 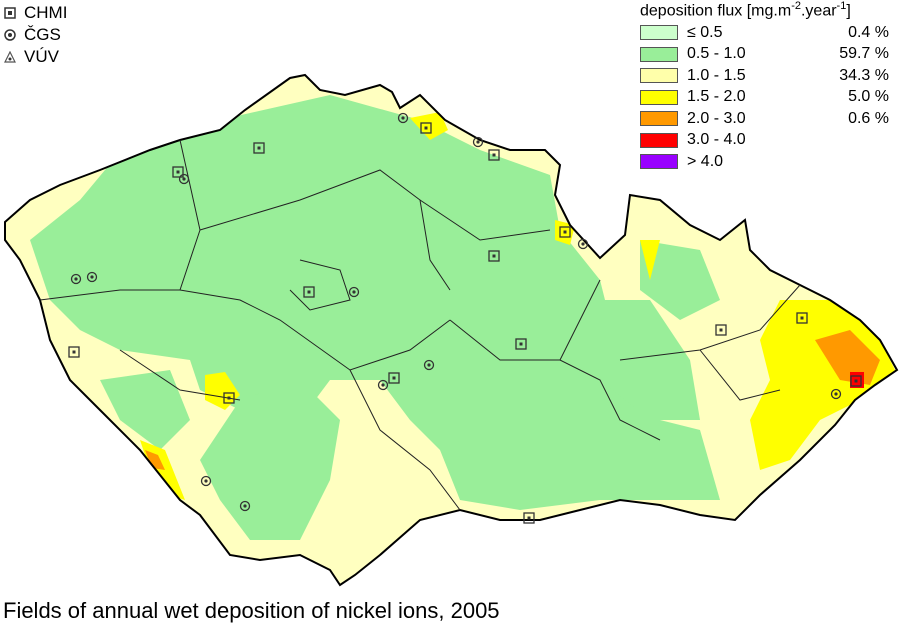 I want to click on legend-percent: 59.7 %, so click(x=864, y=54).